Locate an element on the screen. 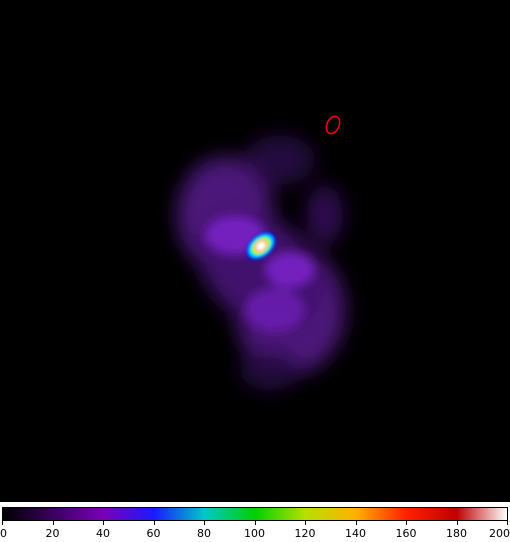 This screenshot has height=542, width=510. colorbar-tick-label: 120 is located at coordinates (305, 533).